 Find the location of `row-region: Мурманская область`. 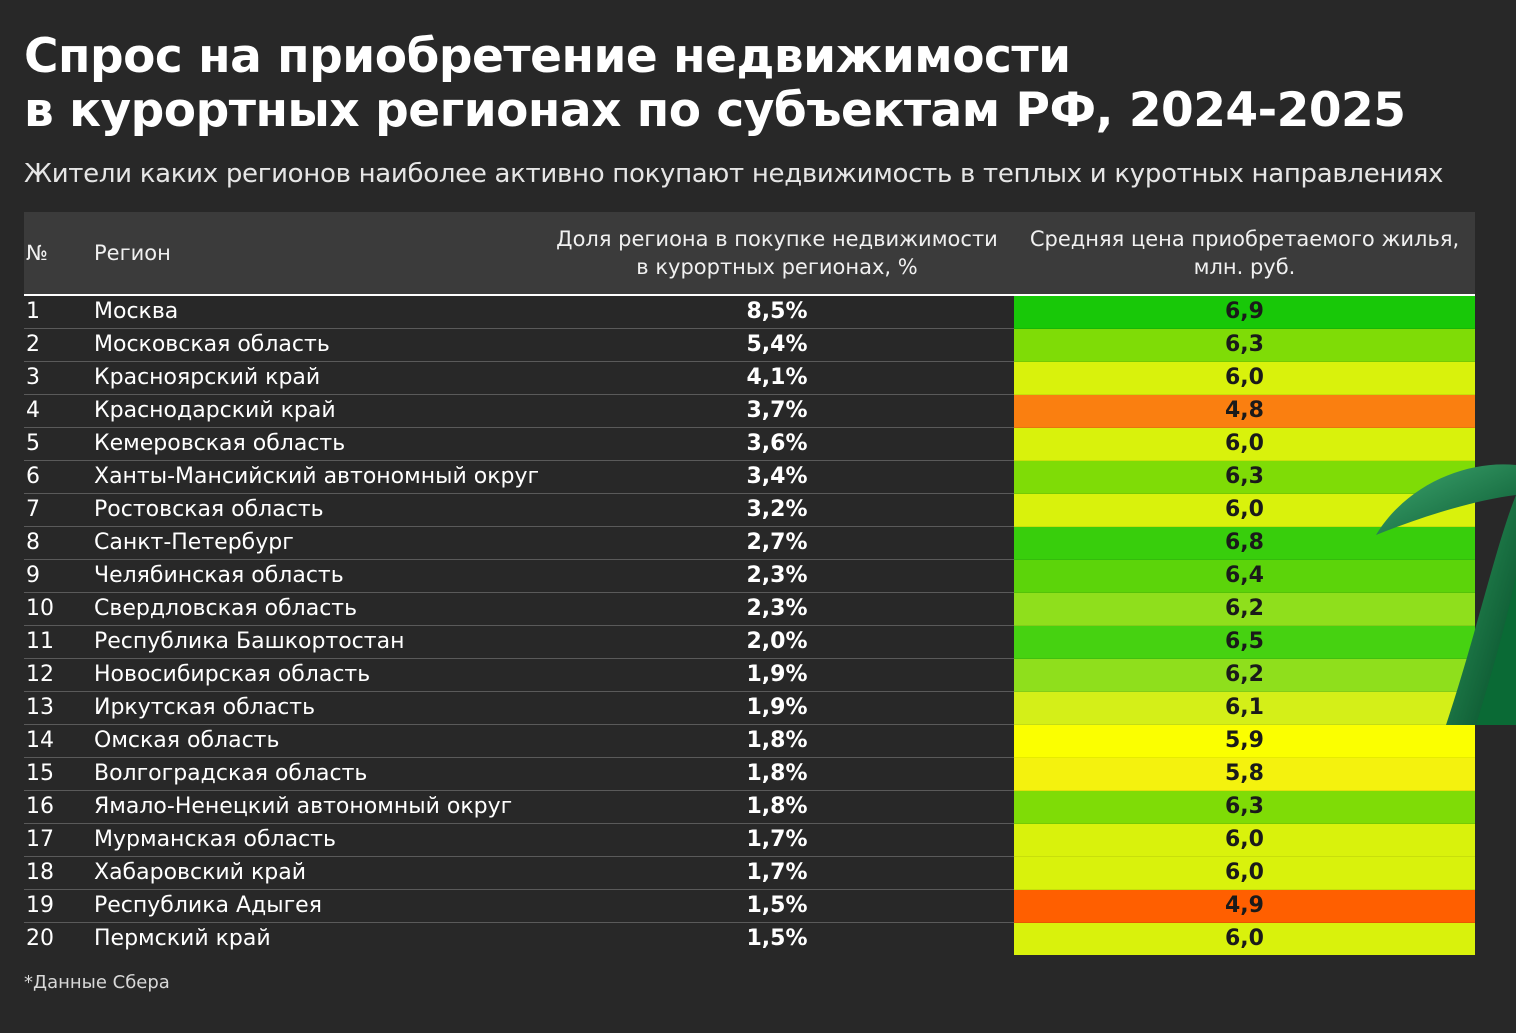

row-region: Мурманская область is located at coordinates (315, 840).